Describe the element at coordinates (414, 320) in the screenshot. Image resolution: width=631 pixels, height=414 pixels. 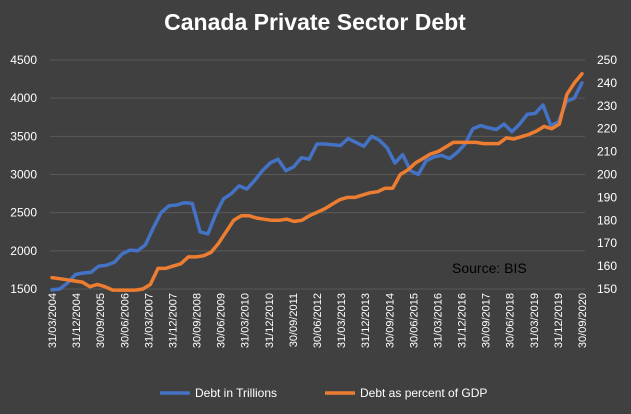
I see `x-tick-label: 30/06/2015` at that location.